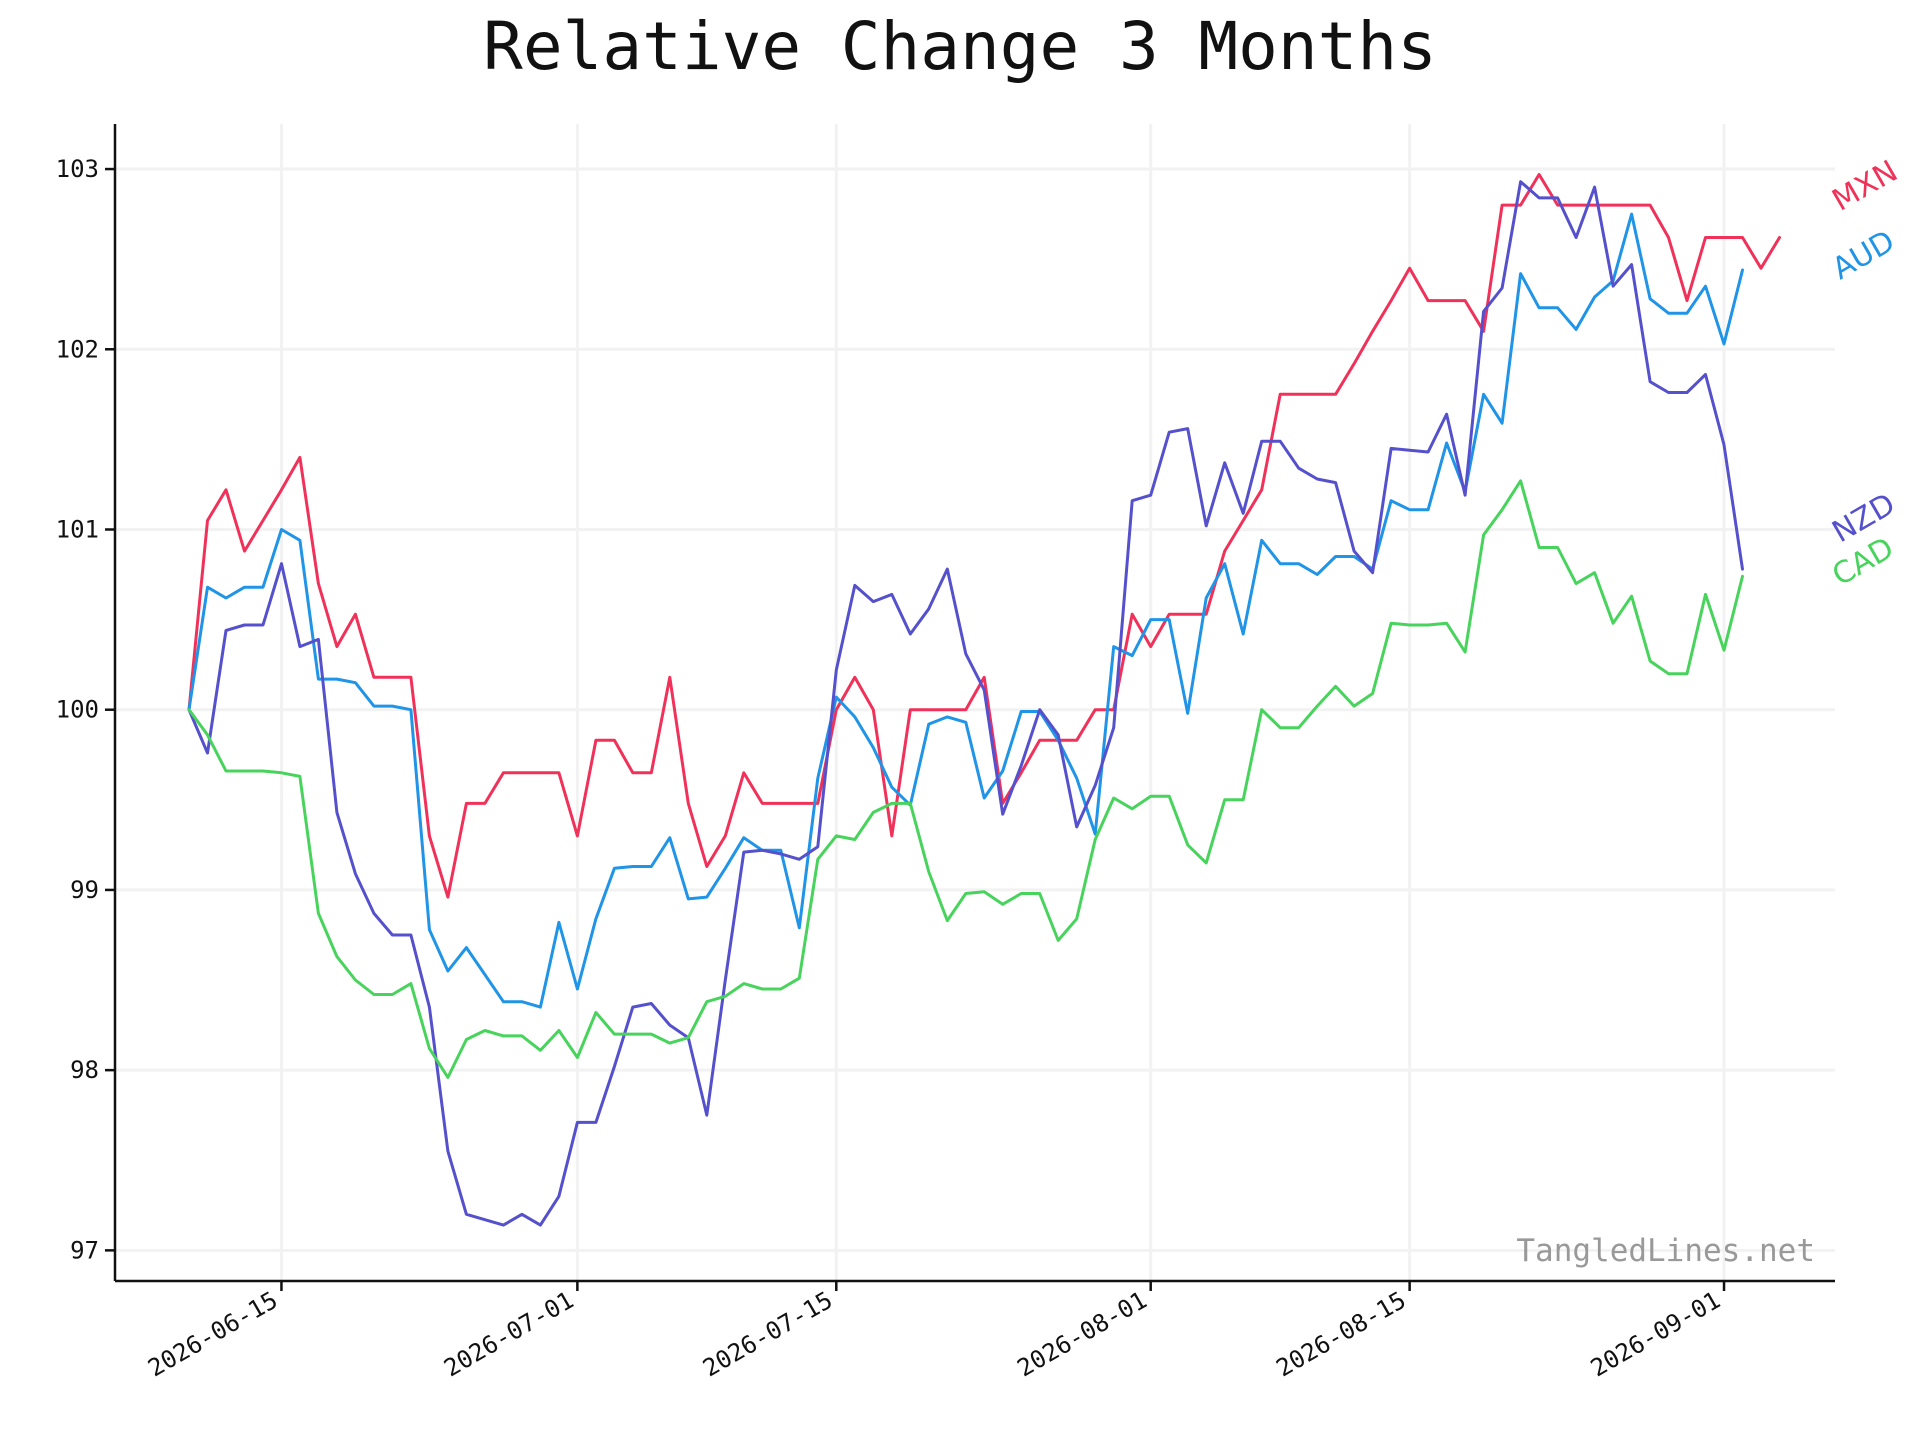  What do you see at coordinates (1665, 1251) in the screenshot?
I see `watermark: TangledLines.net` at bounding box center [1665, 1251].